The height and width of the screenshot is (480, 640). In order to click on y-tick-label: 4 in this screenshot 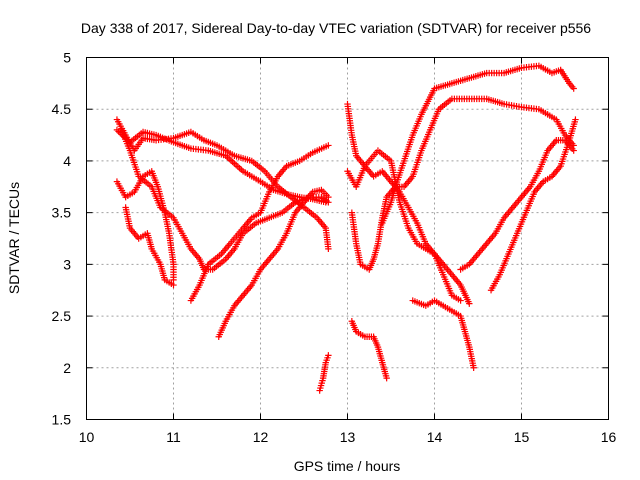, I will do `click(67, 161)`.